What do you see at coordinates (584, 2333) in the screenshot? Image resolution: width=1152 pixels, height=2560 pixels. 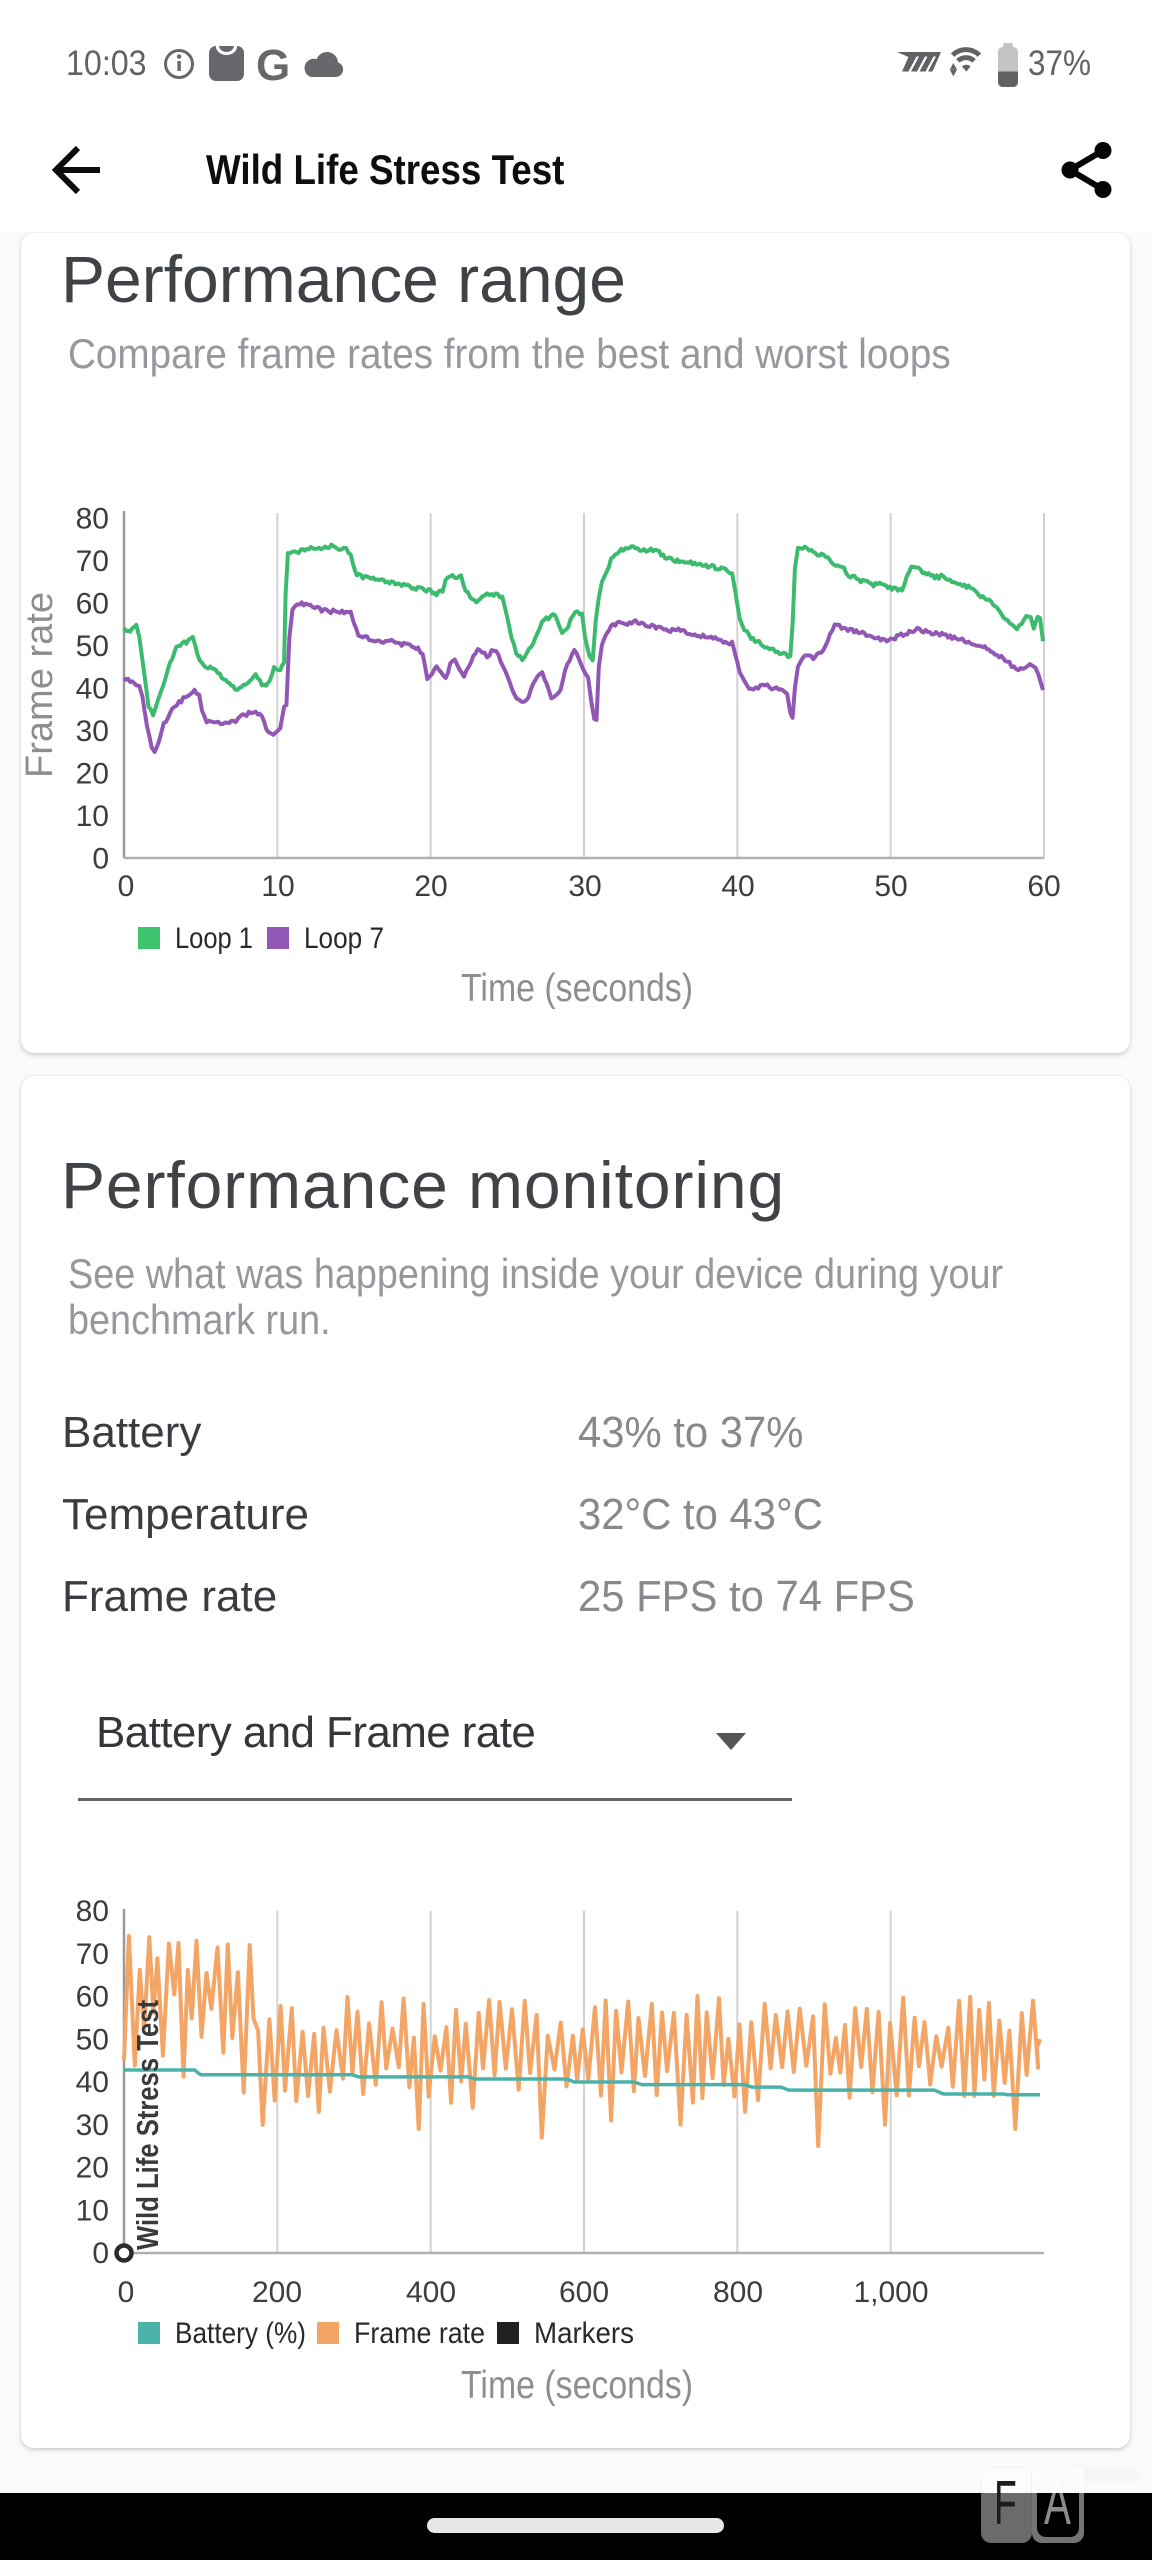 I see `svg-text: Markers` at bounding box center [584, 2333].